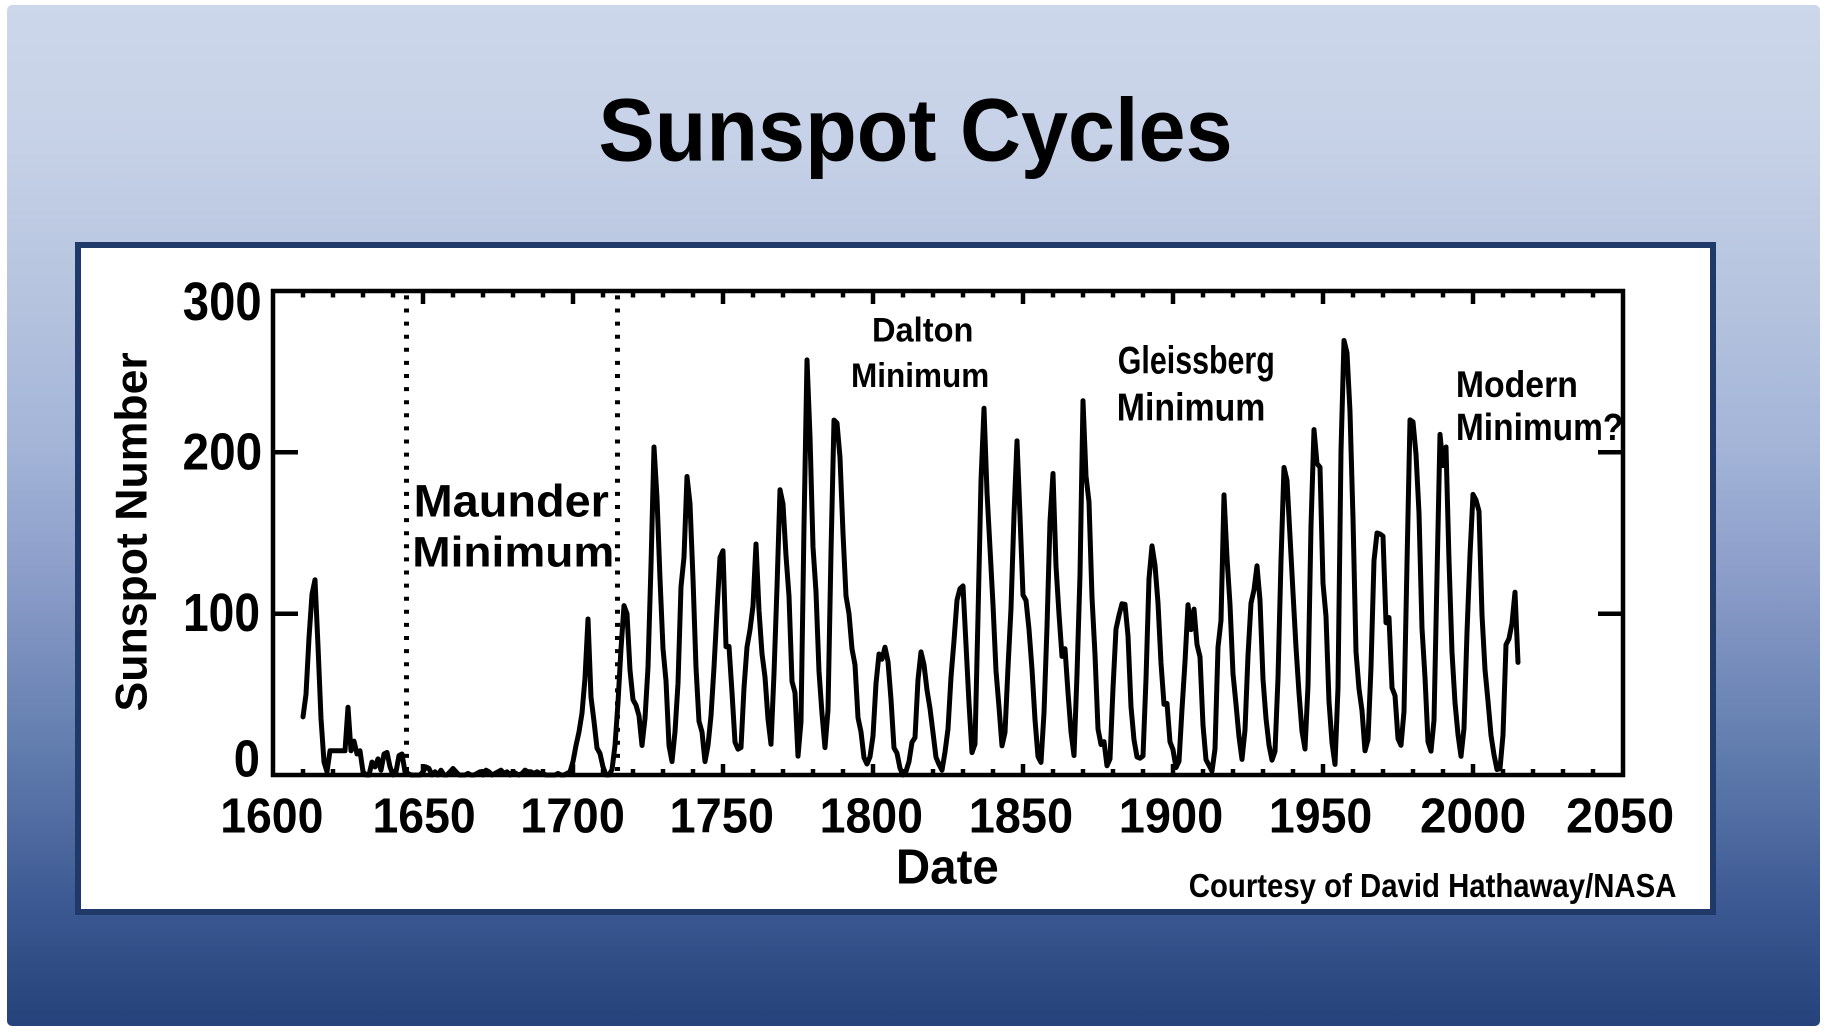  I want to click on svg-text: 0, so click(247, 759).